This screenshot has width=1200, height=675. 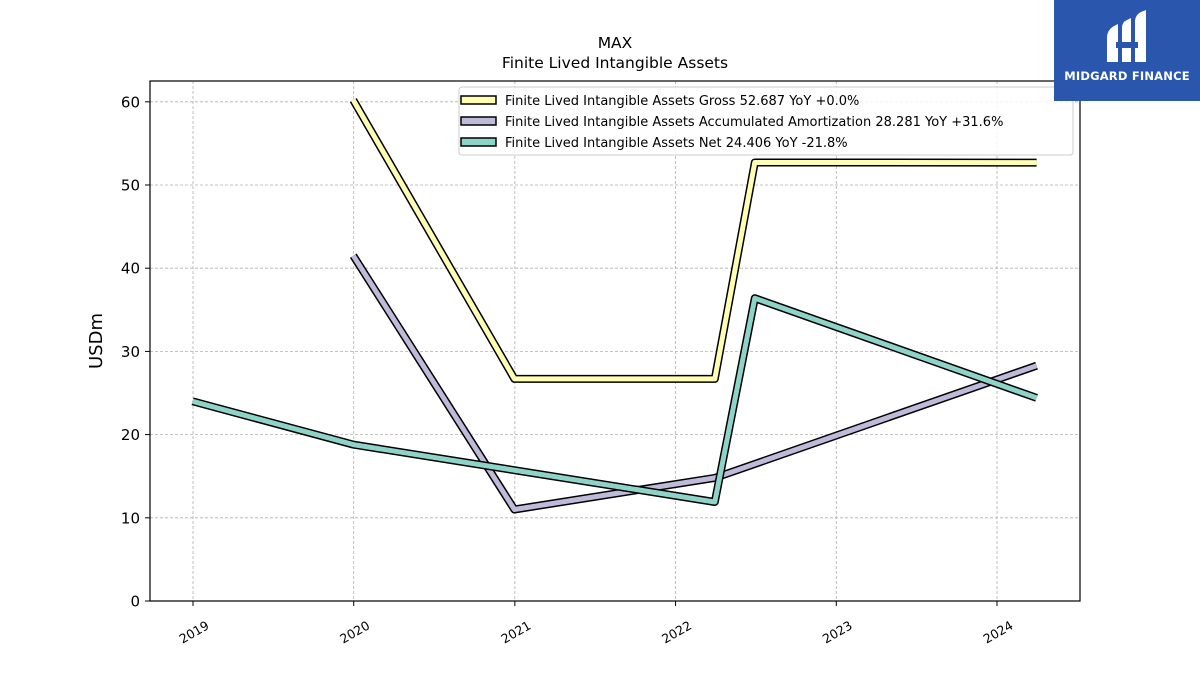 What do you see at coordinates (615, 43) in the screenshot?
I see `chart-title: MAX` at bounding box center [615, 43].